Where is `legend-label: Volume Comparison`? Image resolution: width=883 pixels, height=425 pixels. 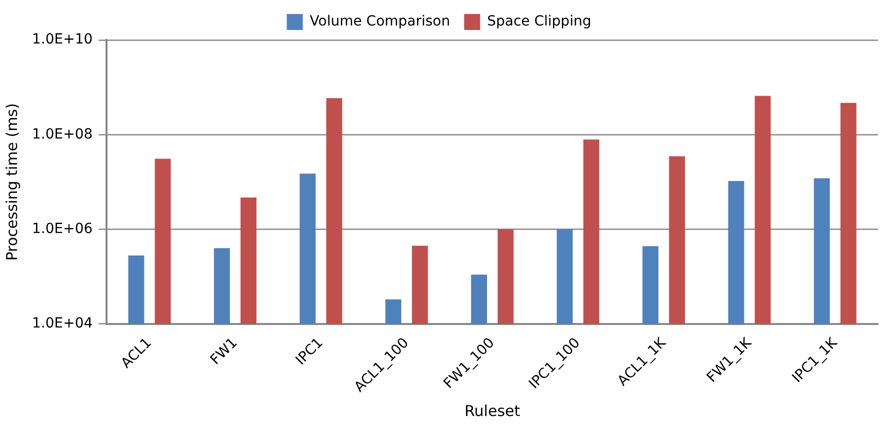 legend-label: Volume Comparison is located at coordinates (380, 22).